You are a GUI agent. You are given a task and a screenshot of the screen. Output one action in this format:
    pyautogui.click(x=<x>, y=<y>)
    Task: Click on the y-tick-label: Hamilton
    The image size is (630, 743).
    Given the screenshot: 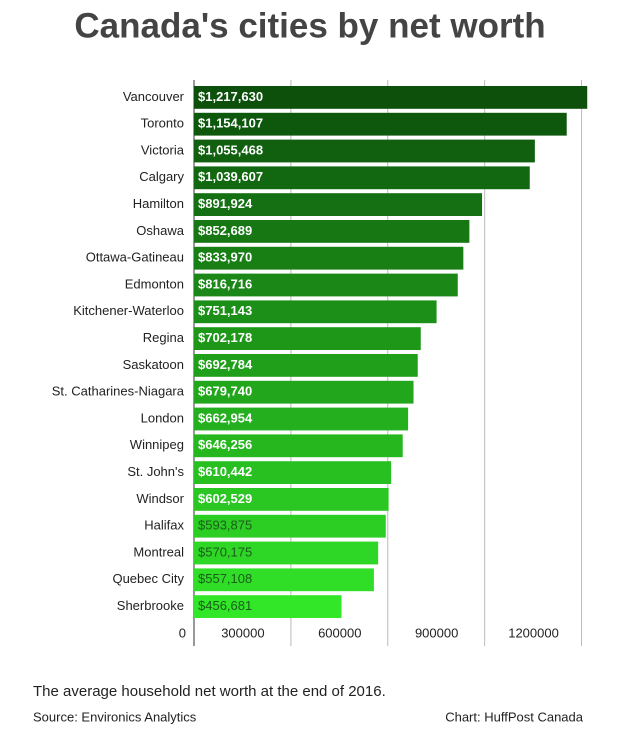 What is the action you would take?
    pyautogui.click(x=158, y=203)
    